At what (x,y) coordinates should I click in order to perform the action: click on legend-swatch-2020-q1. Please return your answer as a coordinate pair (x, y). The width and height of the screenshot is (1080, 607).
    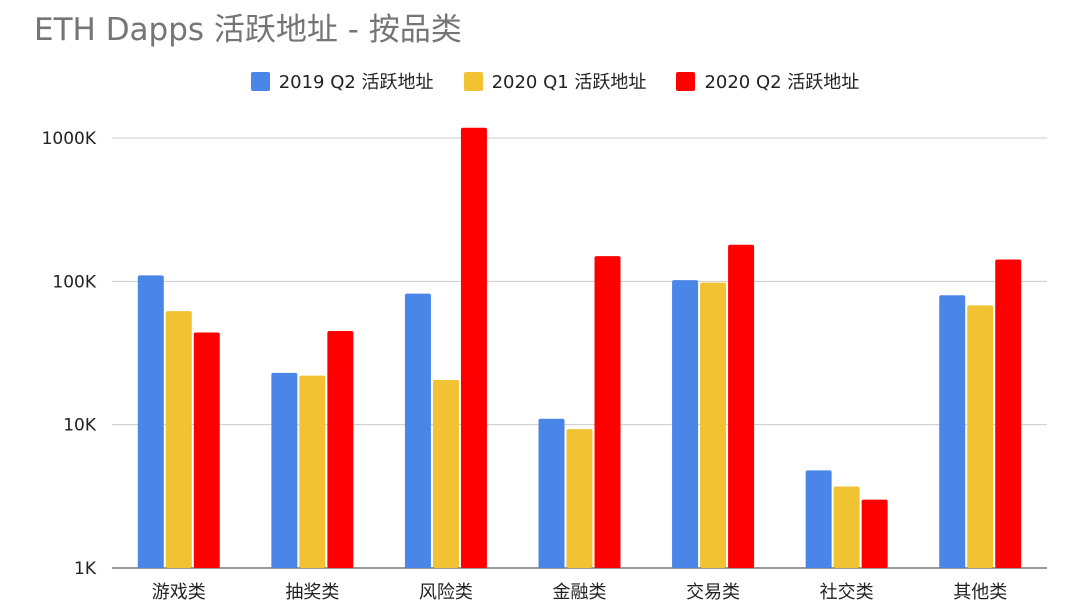
    Looking at the image, I should click on (473, 81).